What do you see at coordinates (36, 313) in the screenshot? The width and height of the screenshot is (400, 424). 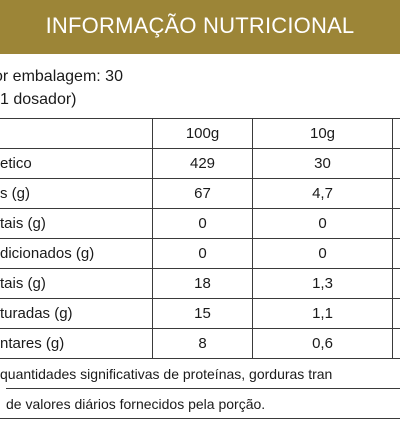 I see `nutrient-label: turadas (g)` at bounding box center [36, 313].